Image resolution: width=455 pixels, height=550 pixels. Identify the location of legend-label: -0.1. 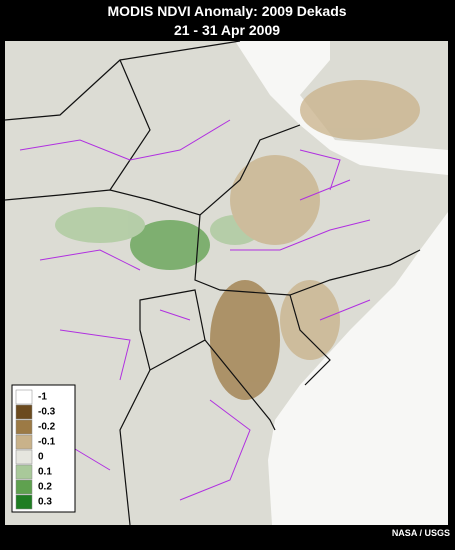
(47, 442).